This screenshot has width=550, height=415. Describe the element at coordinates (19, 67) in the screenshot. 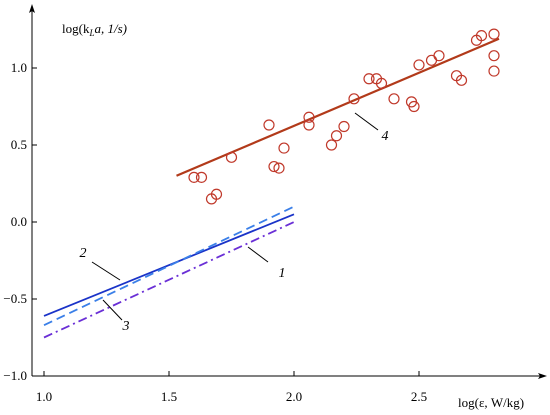

I see `y-tick-label: 1.0` at that location.